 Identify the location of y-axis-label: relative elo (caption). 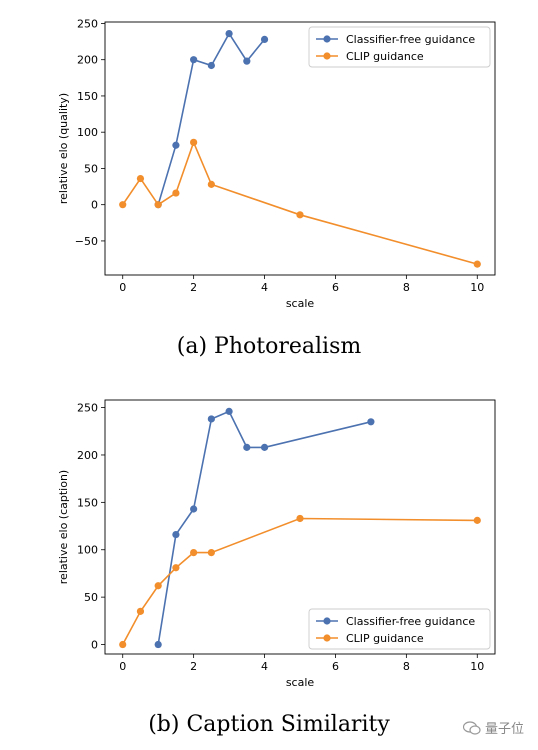
(63, 527).